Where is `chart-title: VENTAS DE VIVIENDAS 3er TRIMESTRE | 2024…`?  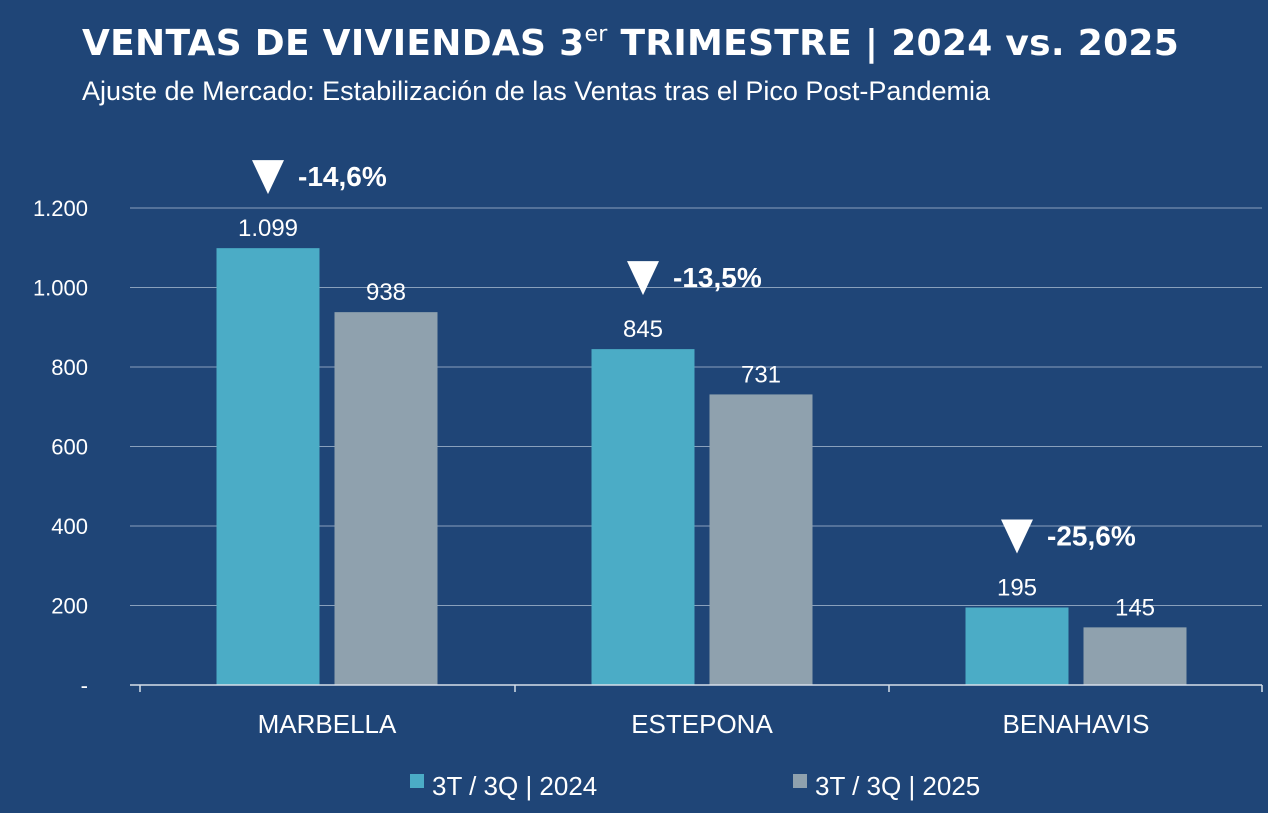
chart-title: VENTAS DE VIVIENDAS 3er TRIMESTRE | 2024… is located at coordinates (630, 43).